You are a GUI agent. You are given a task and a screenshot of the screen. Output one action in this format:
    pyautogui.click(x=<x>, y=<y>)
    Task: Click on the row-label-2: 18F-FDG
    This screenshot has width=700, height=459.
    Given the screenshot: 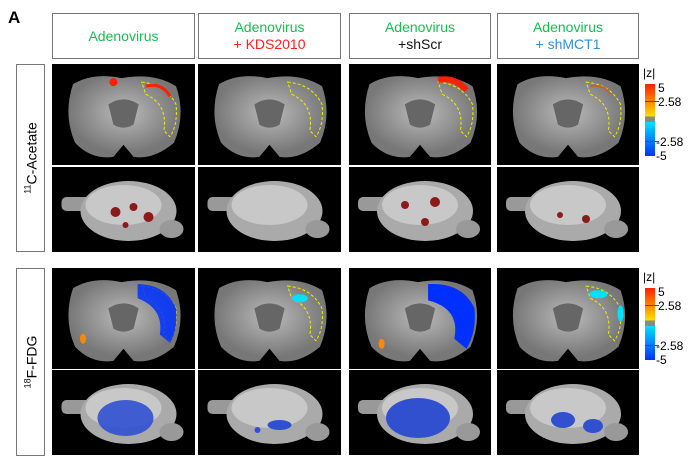 What is the action you would take?
    pyautogui.click(x=30, y=362)
    